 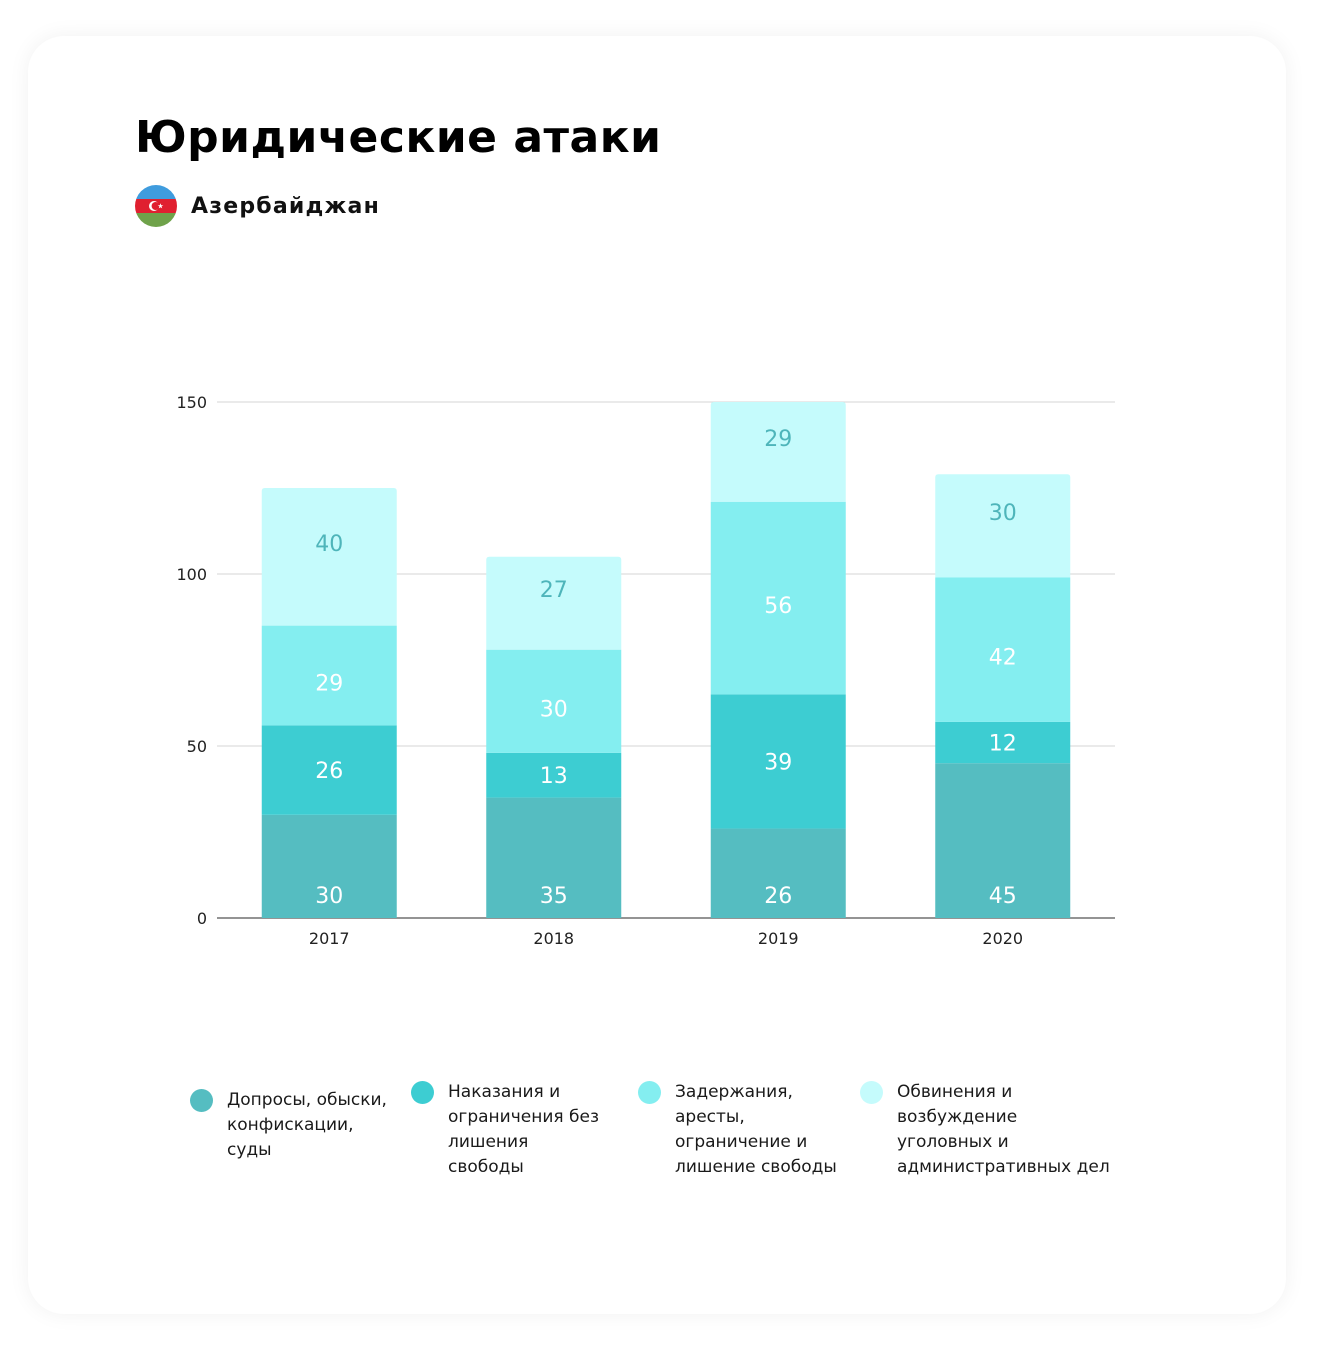 What do you see at coordinates (778, 938) in the screenshot?
I see `x-tick-label: 2019` at bounding box center [778, 938].